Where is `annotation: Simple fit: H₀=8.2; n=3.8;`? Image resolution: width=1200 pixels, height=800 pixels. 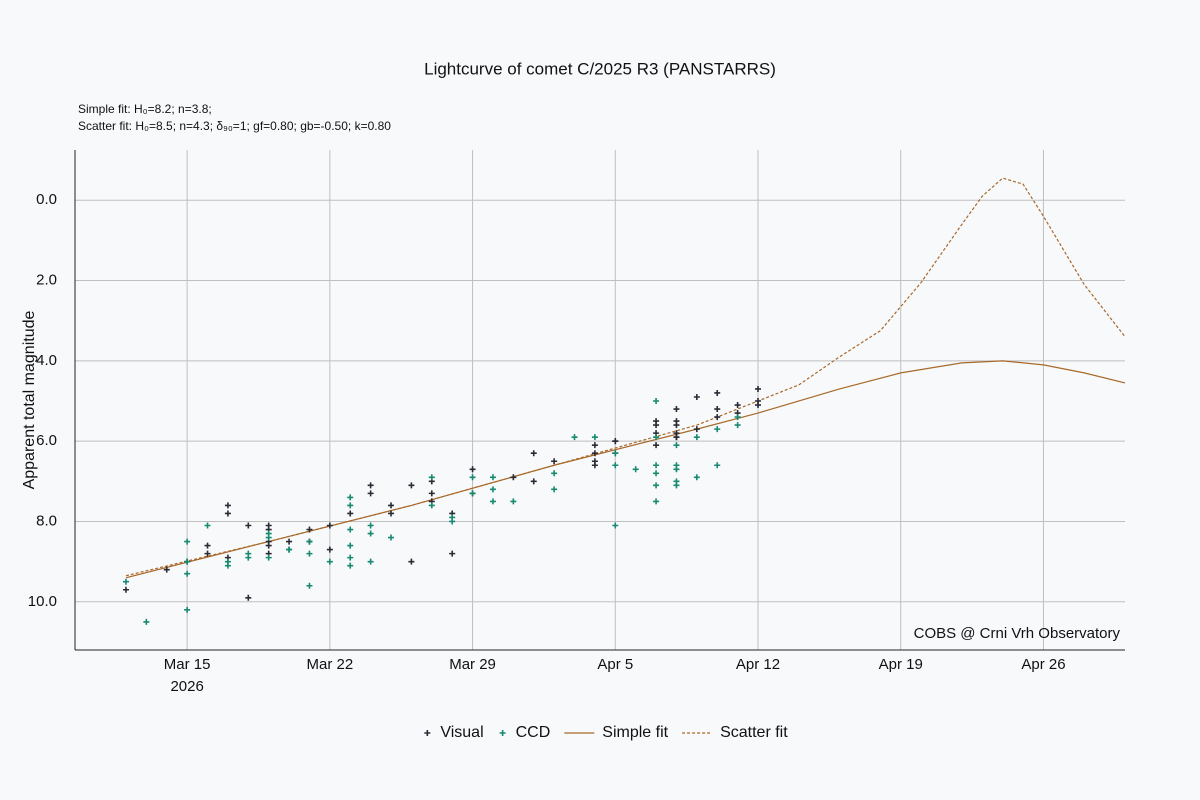
annotation: Simple fit: H₀=8.2; n=3.8; is located at coordinates (145, 109).